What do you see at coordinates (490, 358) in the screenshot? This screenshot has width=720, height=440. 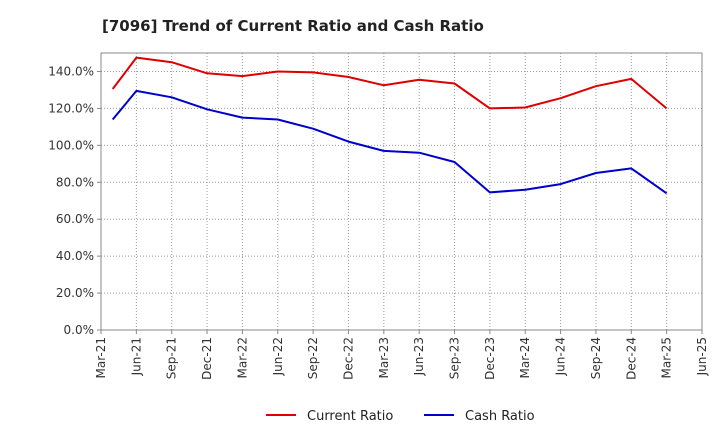 I see `x-tick-label: Dec-23` at bounding box center [490, 358].